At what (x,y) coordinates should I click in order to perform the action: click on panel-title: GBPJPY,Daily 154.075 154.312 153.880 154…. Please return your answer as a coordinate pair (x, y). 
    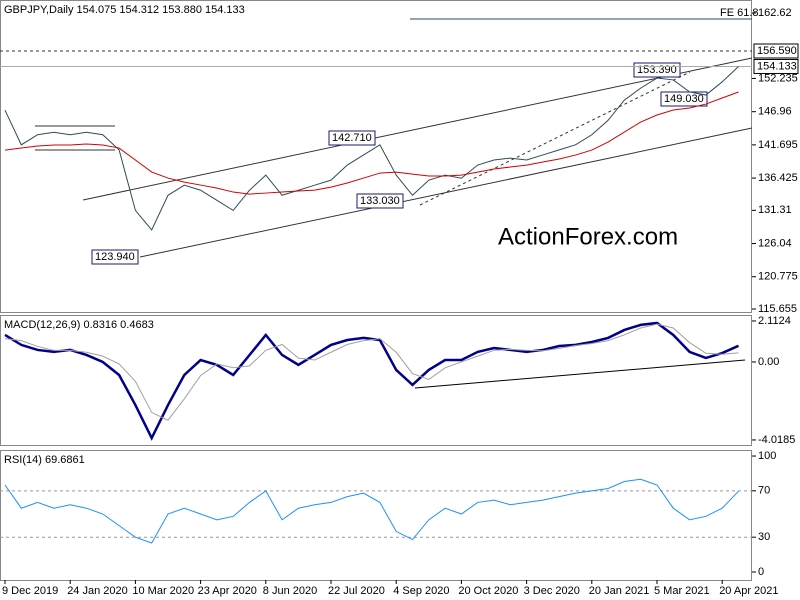
    Looking at the image, I should click on (124, 10).